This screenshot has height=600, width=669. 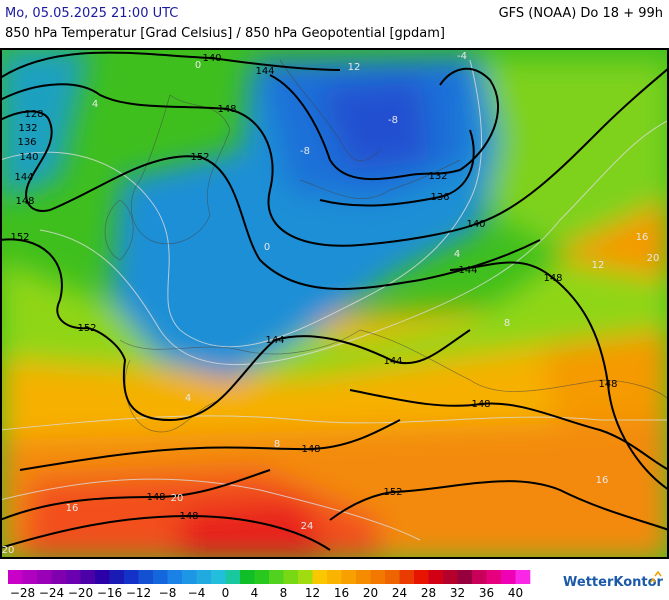 I want to click on legend-label: −8, so click(x=168, y=593).